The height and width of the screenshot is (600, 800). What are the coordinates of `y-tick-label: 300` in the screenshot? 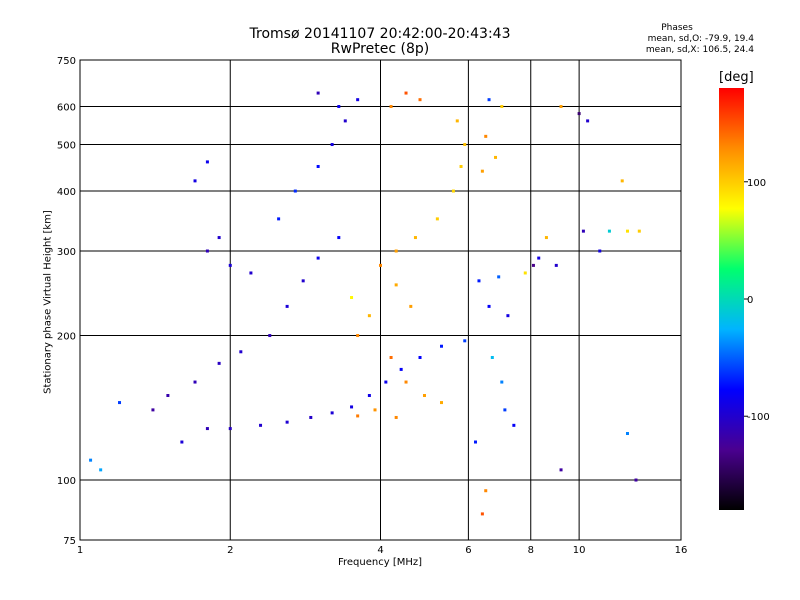 It's located at (66, 252).